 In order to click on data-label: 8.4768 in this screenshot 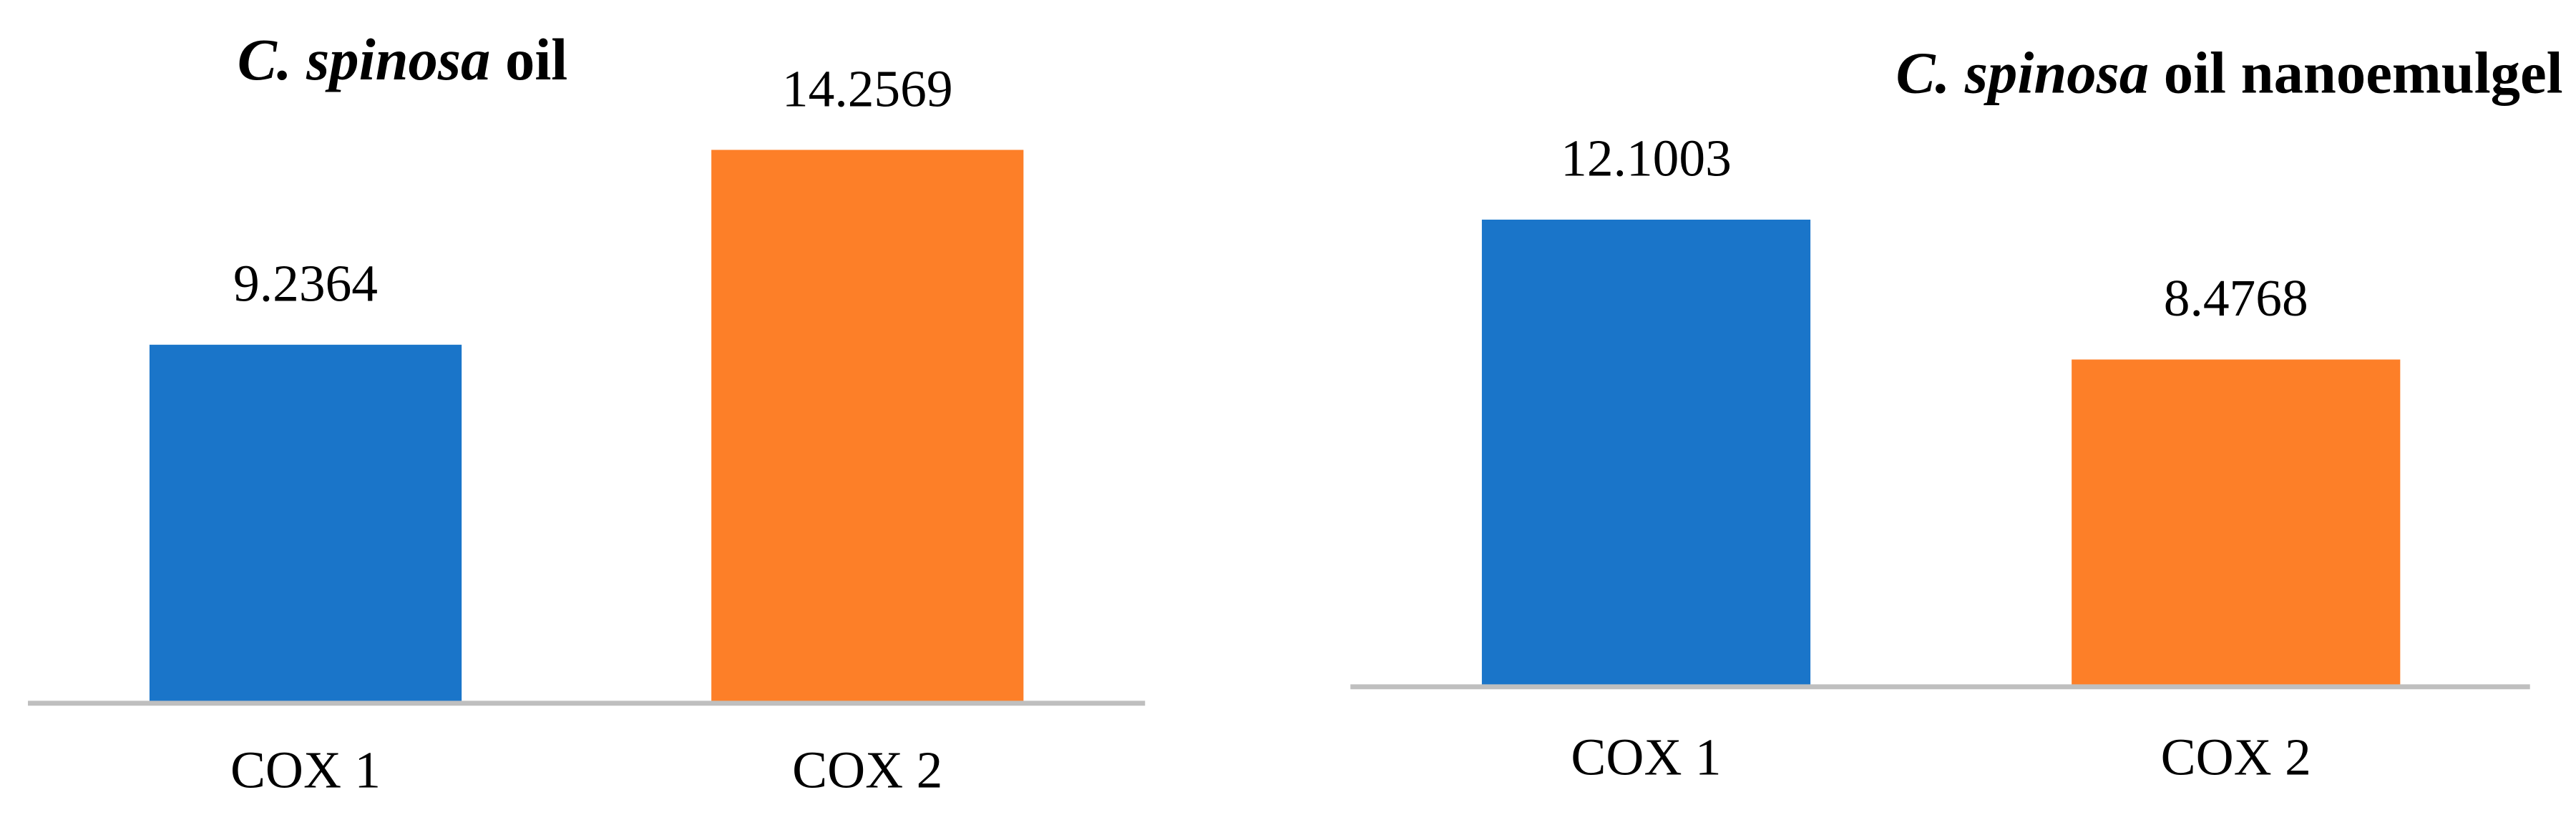, I will do `click(2236, 298)`.